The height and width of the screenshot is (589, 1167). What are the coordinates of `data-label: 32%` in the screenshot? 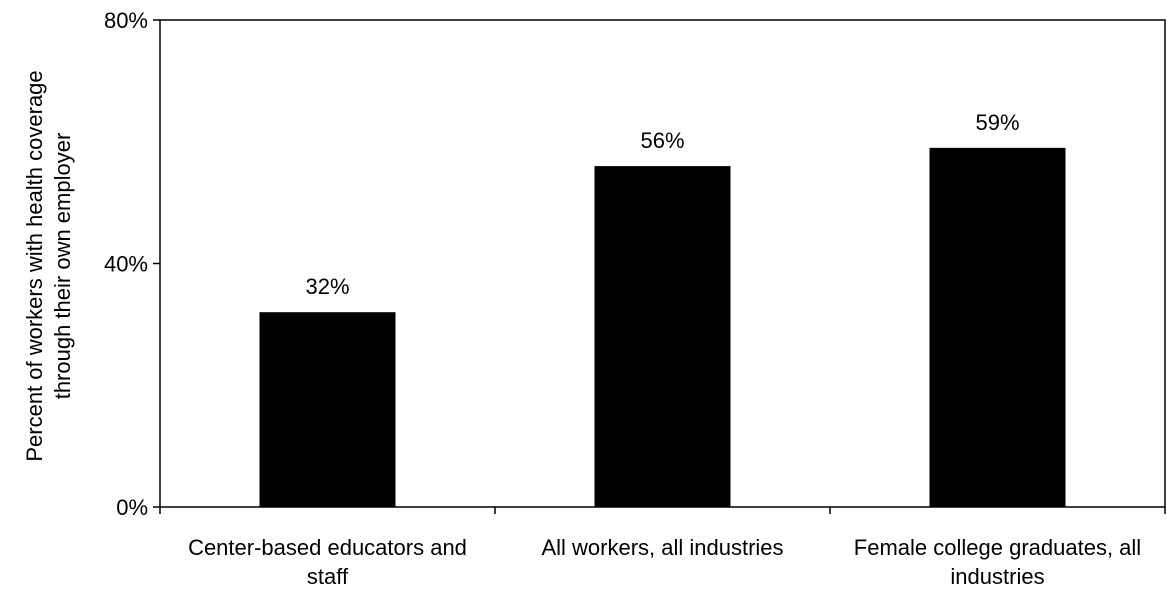 It's located at (327, 286).